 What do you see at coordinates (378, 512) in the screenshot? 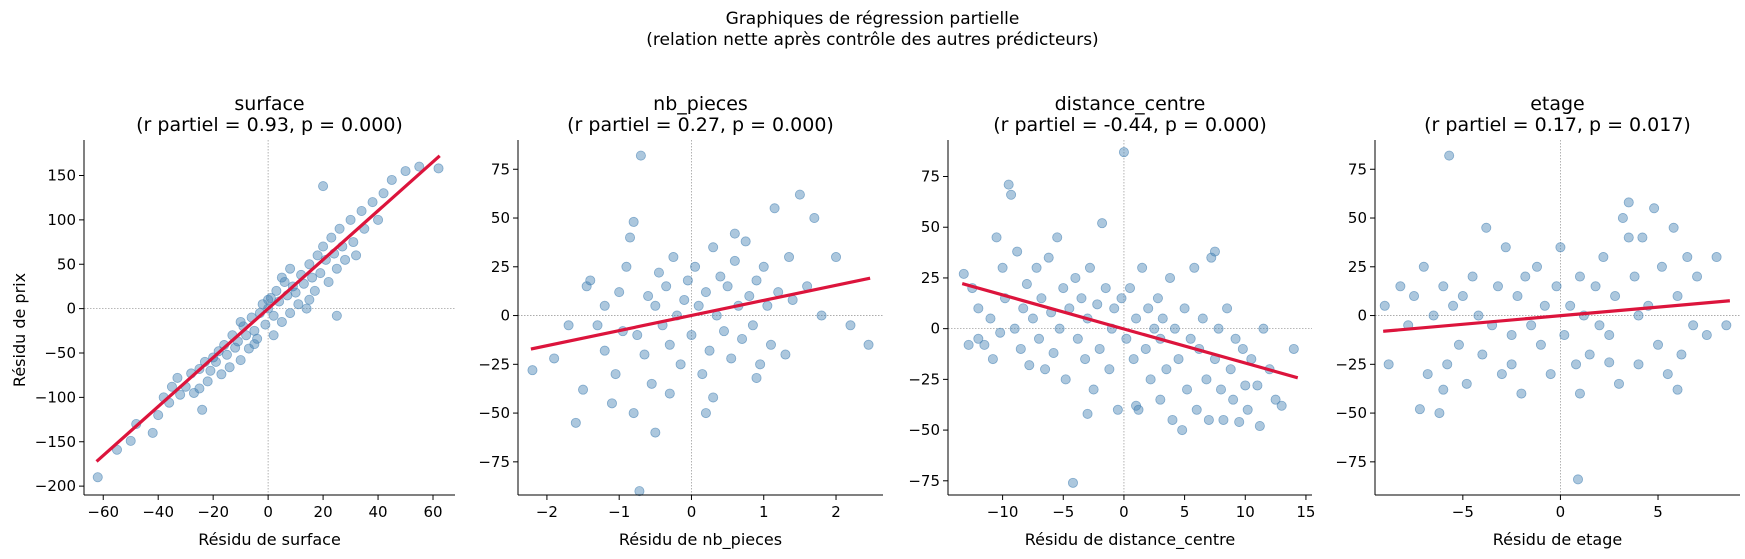
I see `x-tick-label: 40` at bounding box center [378, 512].